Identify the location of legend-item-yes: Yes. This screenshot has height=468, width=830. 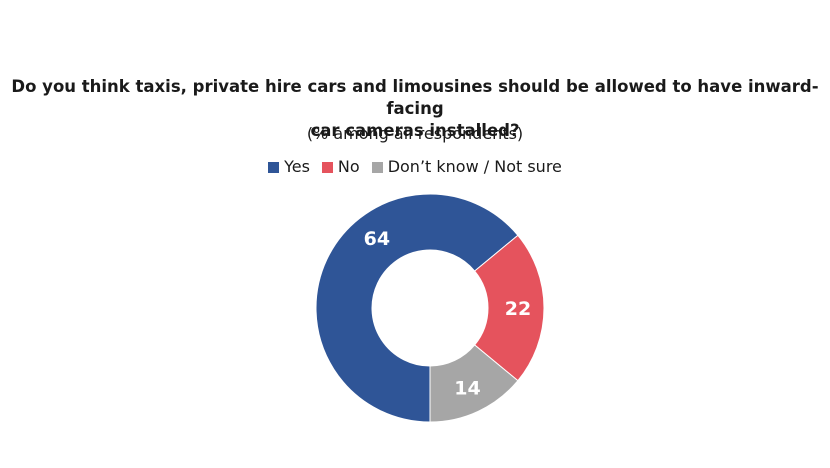
(289, 167).